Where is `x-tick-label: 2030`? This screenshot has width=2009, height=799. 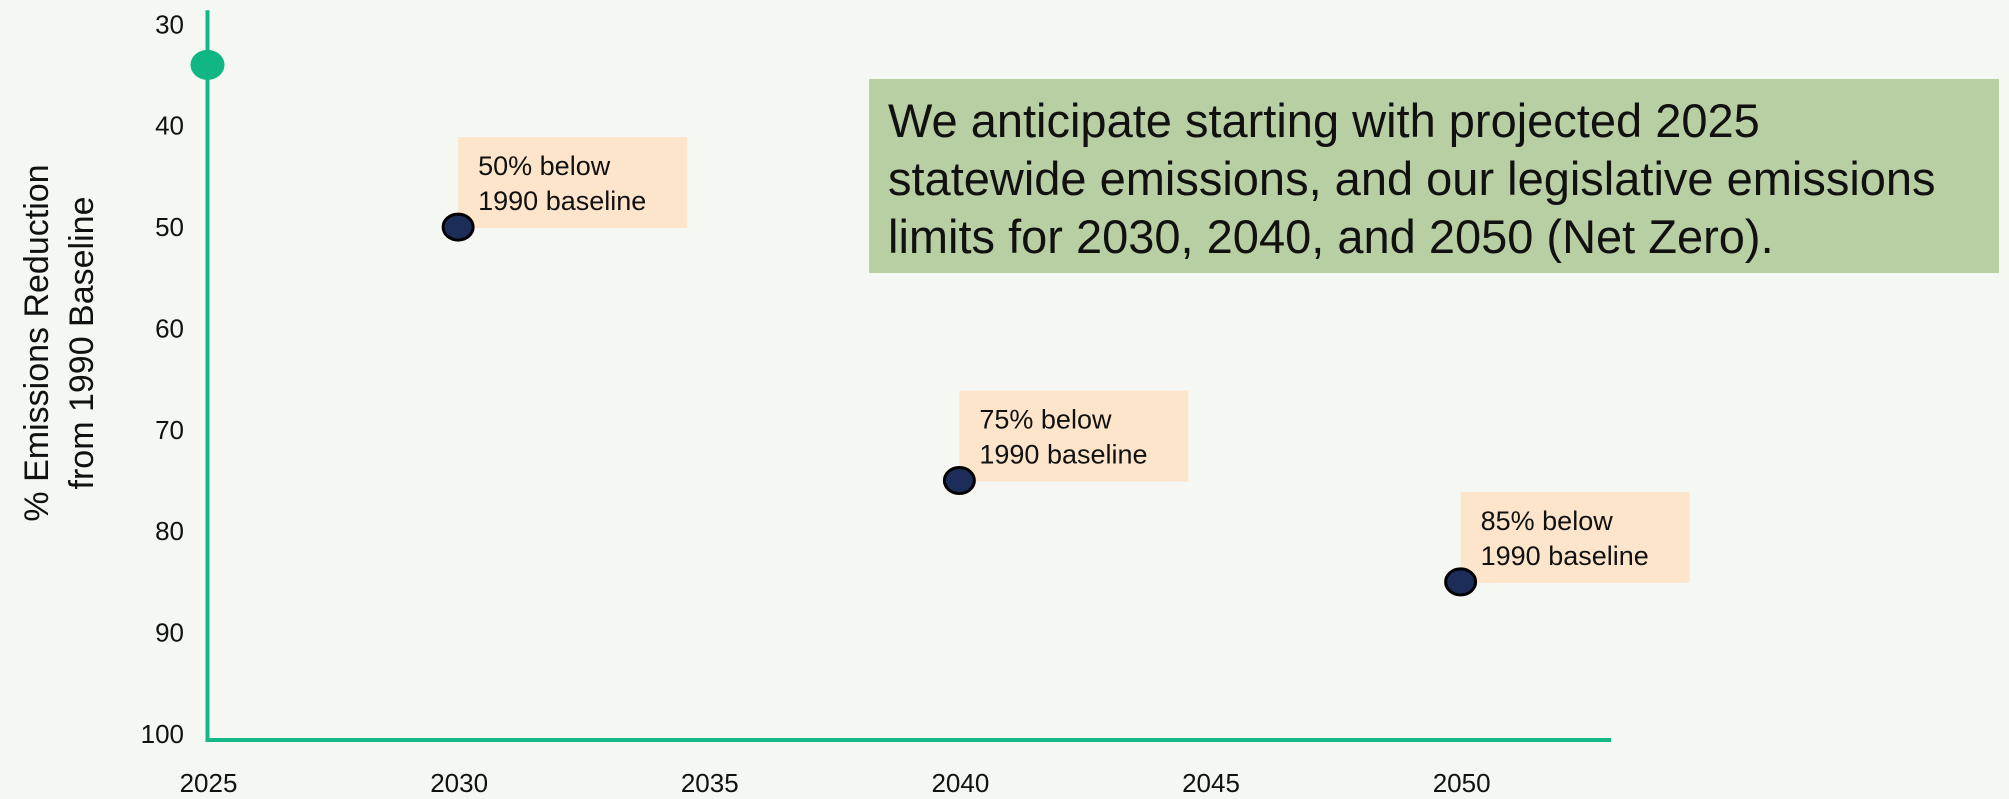
x-tick-label: 2030 is located at coordinates (459, 783).